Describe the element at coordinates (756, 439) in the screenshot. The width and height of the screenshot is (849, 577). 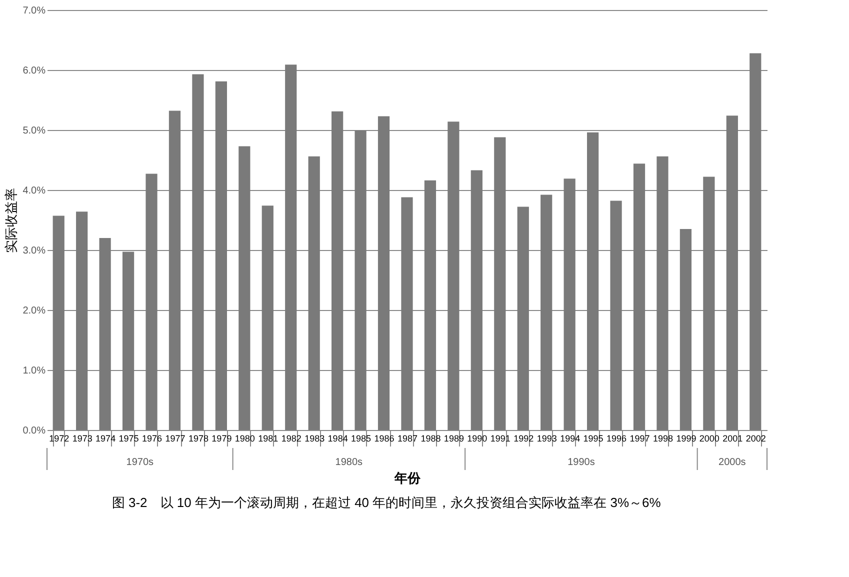
I see `x-tick-label: 2002` at that location.